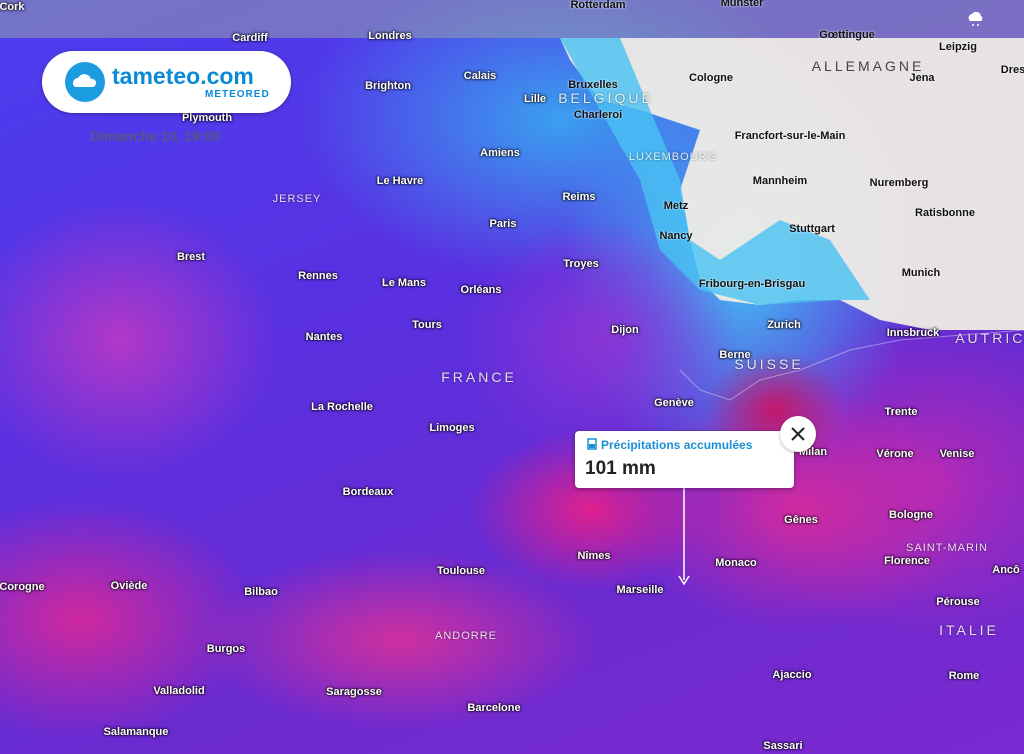 Image resolution: width=1024 pixels, height=754 pixels. I want to click on city: Nantes, so click(324, 337).